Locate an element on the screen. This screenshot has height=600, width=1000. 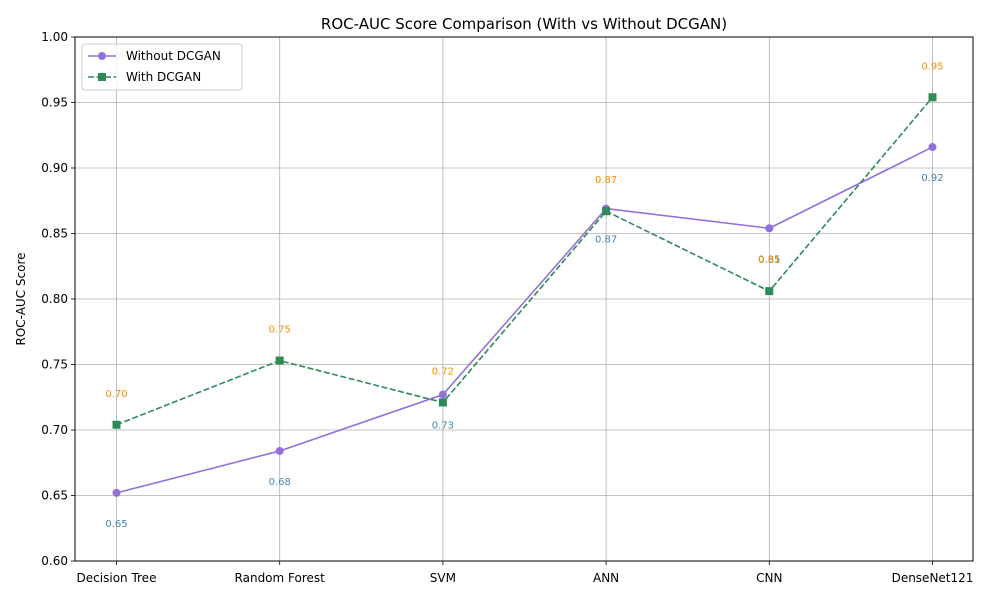
y-tick-label: 0.95 is located at coordinates (54, 103).